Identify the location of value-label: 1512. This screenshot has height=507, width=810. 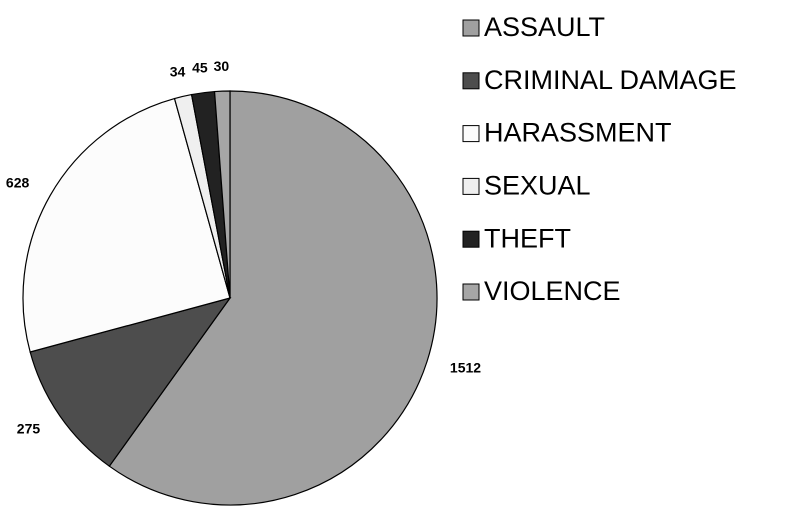
(465, 367).